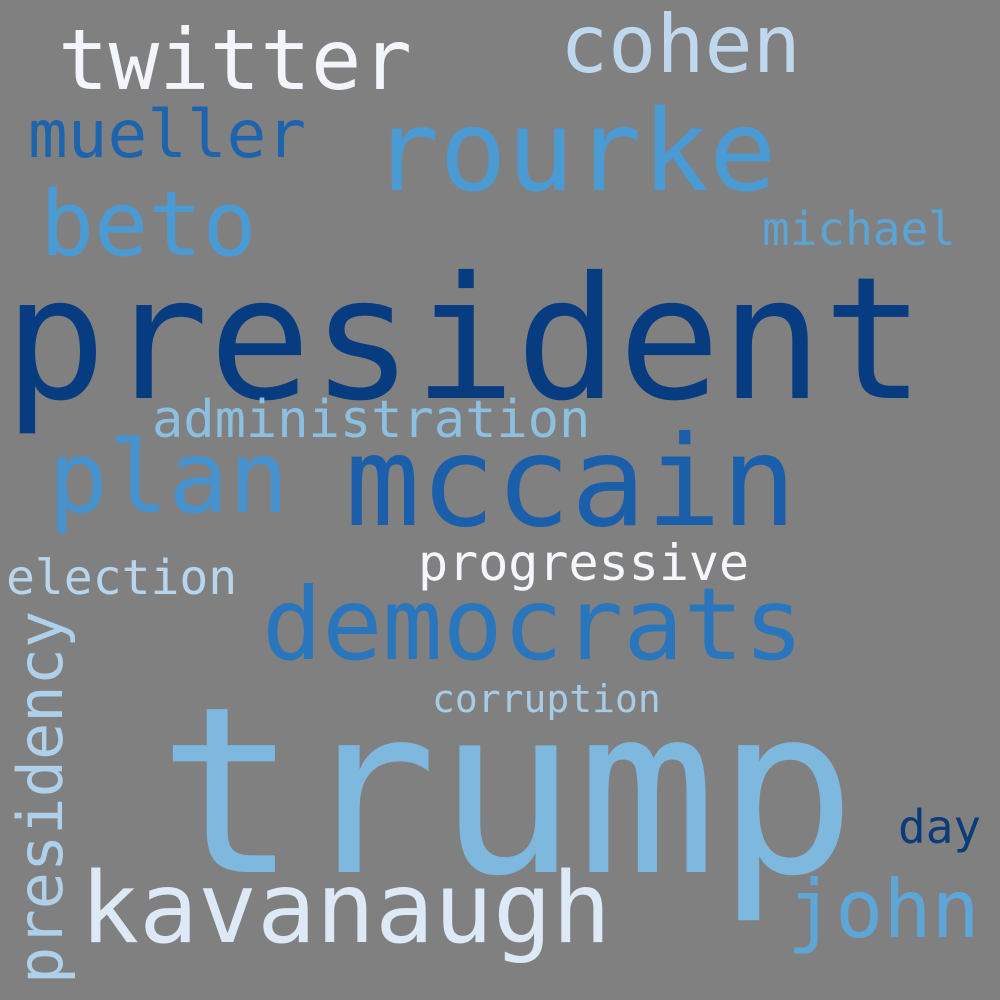 Image resolution: width=1000 pixels, height=1000 pixels. I want to click on word-mueller: mueller, so click(167, 134).